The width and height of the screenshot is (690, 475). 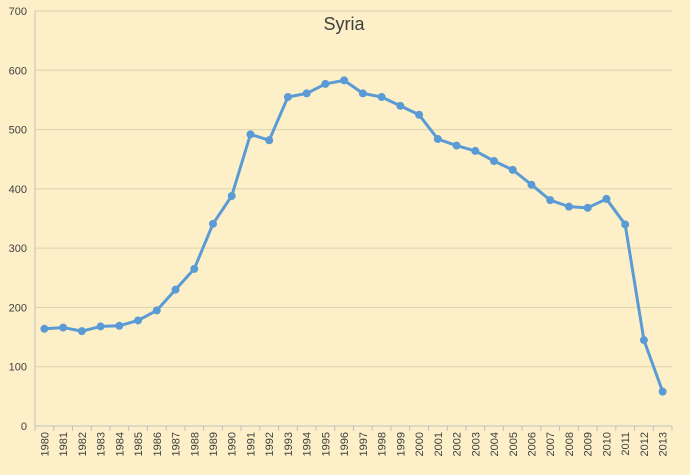 What do you see at coordinates (18, 71) in the screenshot?
I see `y-tick-label: 600` at bounding box center [18, 71].